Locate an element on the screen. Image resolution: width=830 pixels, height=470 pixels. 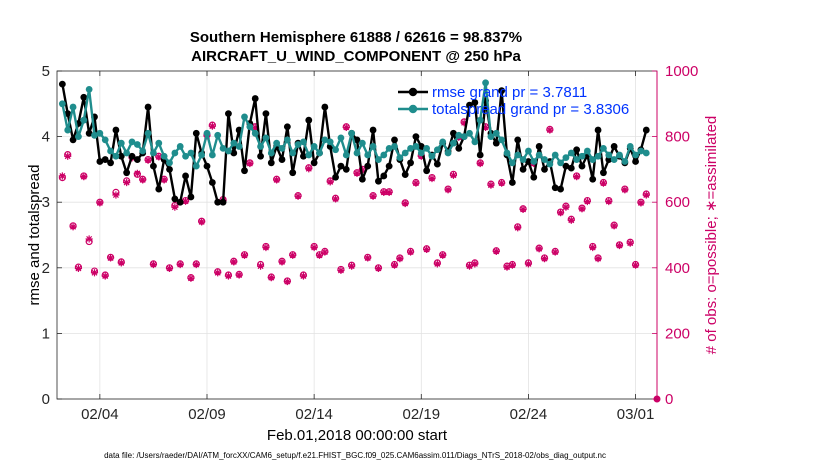
y-tick-label: 2 is located at coordinates (46, 268).